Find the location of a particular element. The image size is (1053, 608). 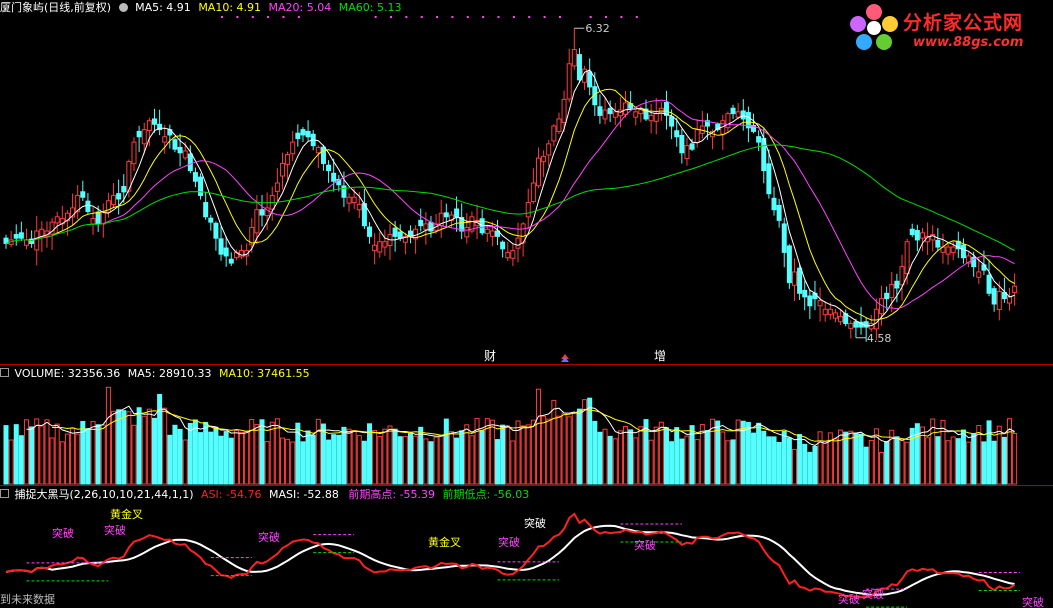

volume-ma10-label: MA10: 37461.55 is located at coordinates (264, 373).